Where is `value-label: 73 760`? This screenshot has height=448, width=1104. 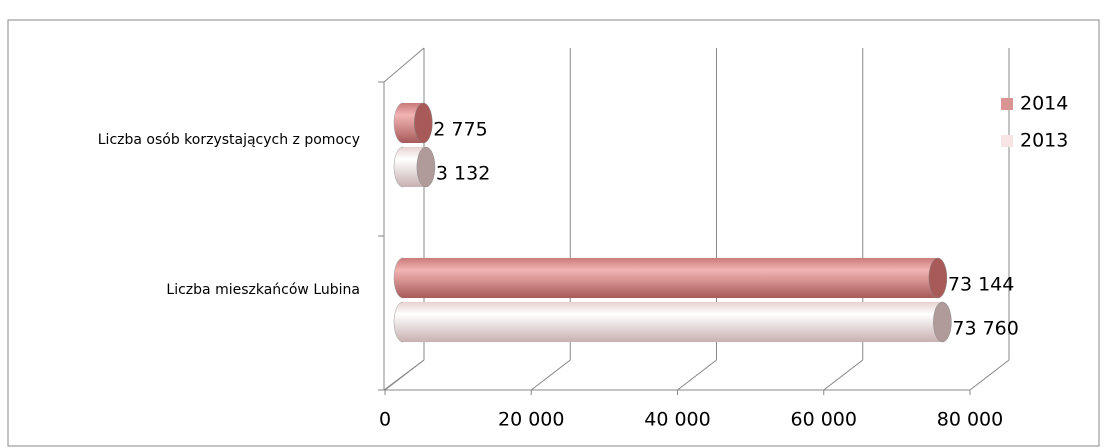 value-label: 73 760 is located at coordinates (985, 329).